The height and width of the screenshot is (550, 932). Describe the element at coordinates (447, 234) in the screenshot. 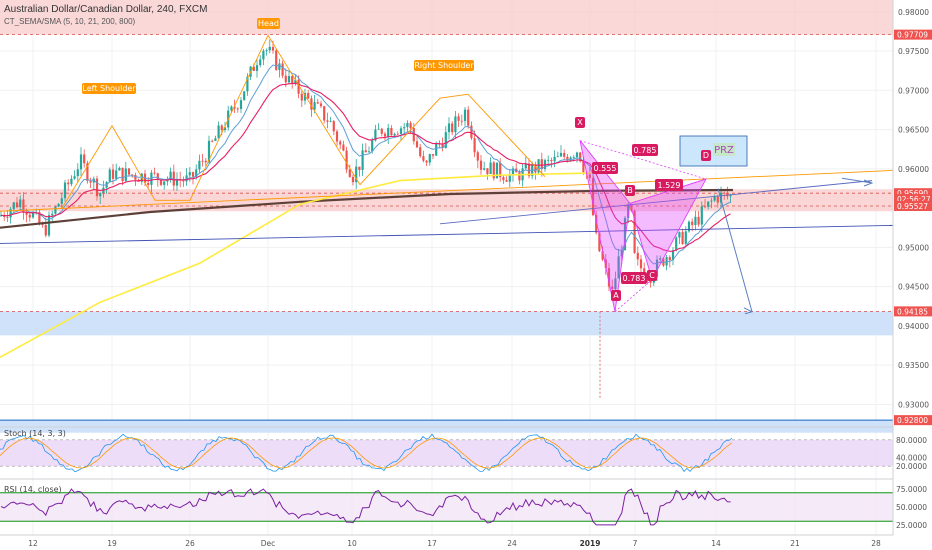

I see `trend-line-lower` at that location.